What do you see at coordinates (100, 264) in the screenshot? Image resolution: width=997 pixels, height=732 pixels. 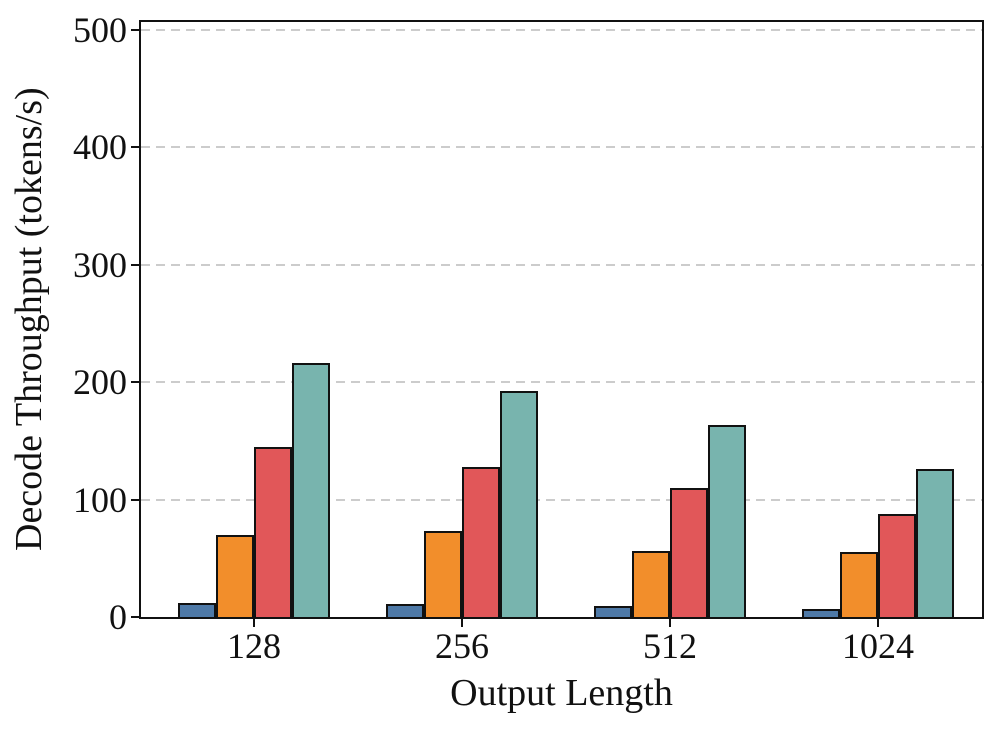 I see `y-tick-label-300: 300` at bounding box center [100, 264].